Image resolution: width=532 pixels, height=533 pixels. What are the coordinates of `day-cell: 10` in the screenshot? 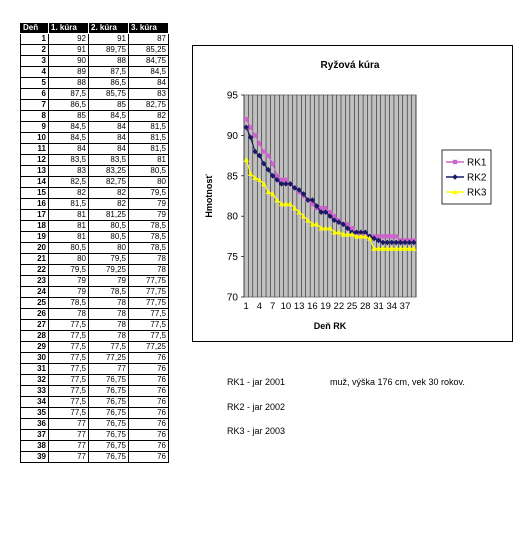 It's located at (34, 138).